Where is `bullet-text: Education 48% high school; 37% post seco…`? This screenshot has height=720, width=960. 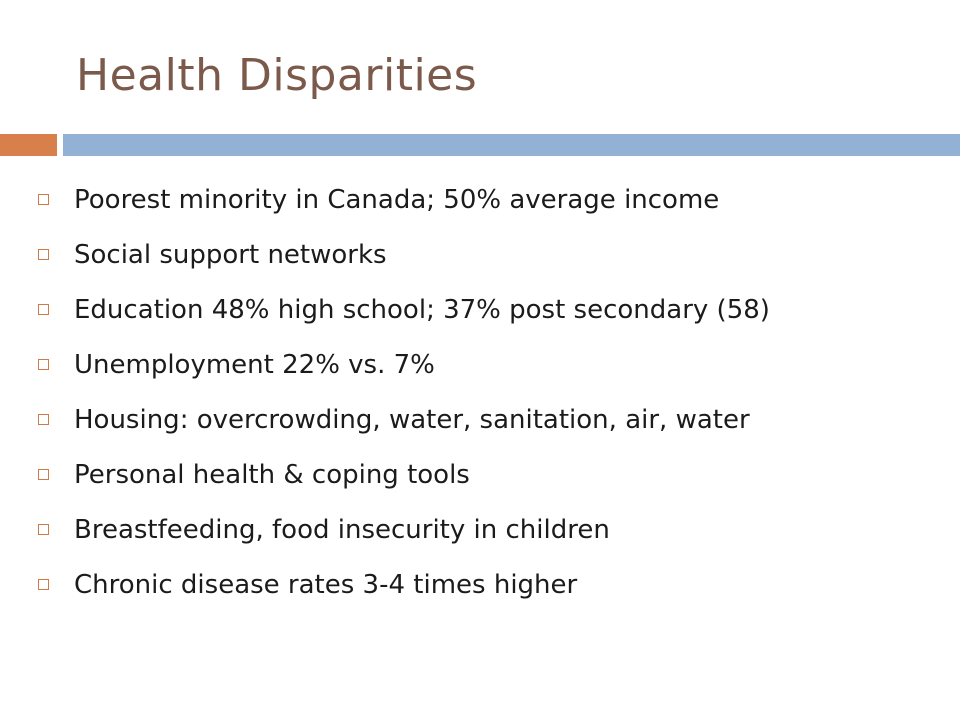 bullet-text: Education 48% high school; 37% post seco… is located at coordinates (422, 309).